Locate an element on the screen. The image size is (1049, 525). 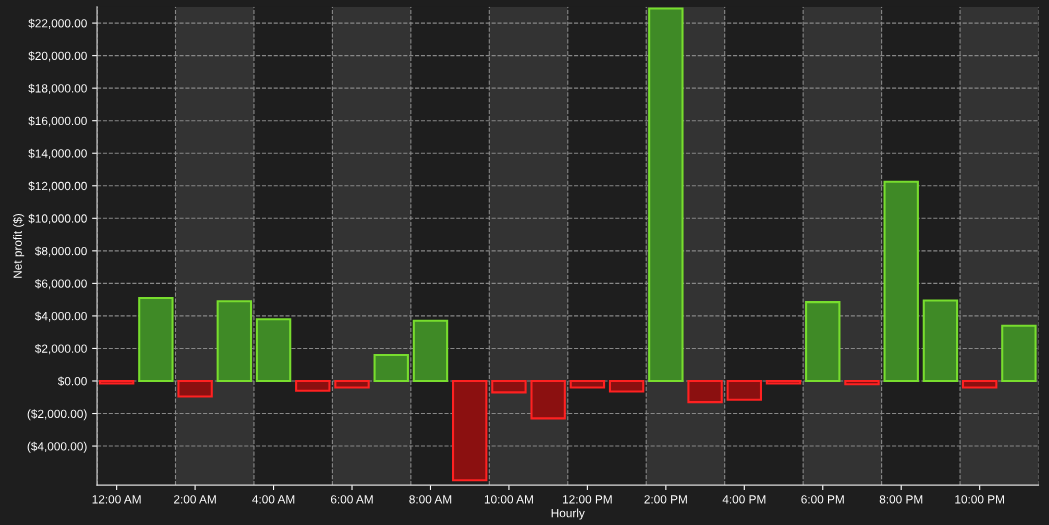
y-tick-label: $20,000.00 is located at coordinates (57, 56).